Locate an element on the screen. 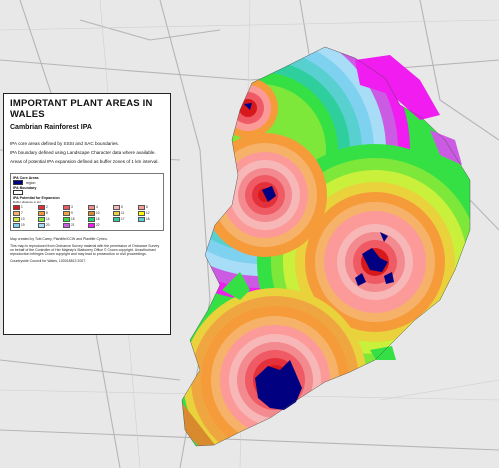  map-subtitle: Cambrian Rainforest IPA is located at coordinates (51, 127).